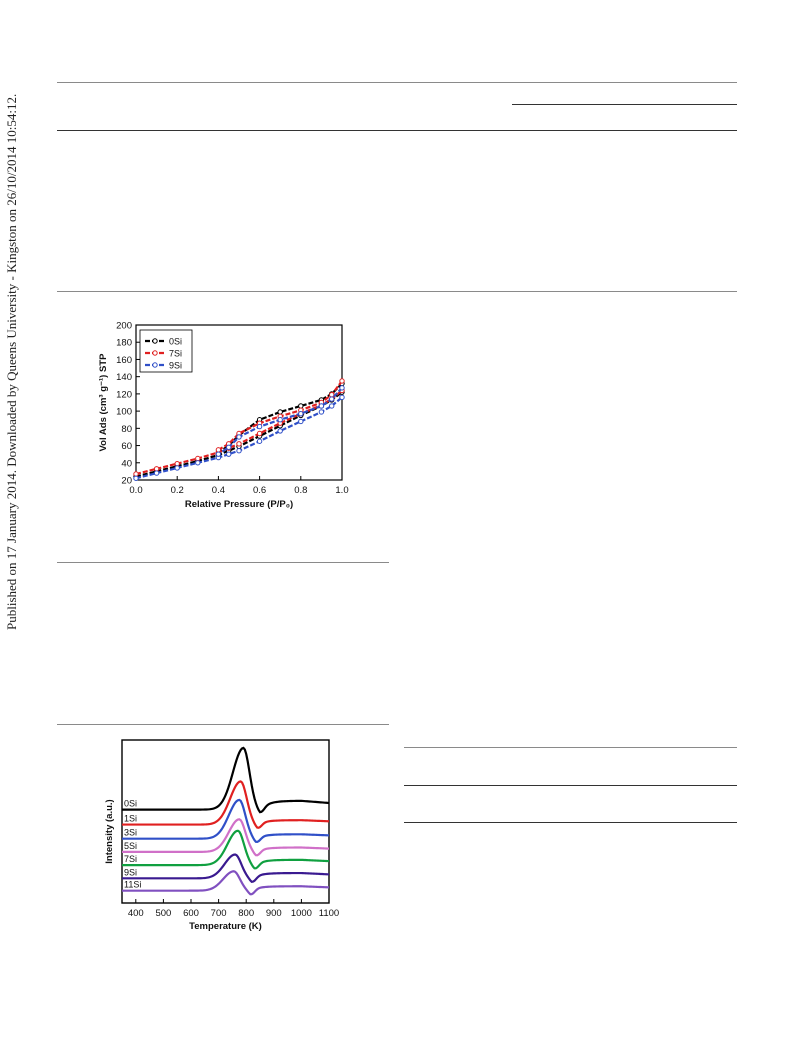 The width and height of the screenshot is (793, 1039). I want to click on section-rule-top, so click(397, 291).